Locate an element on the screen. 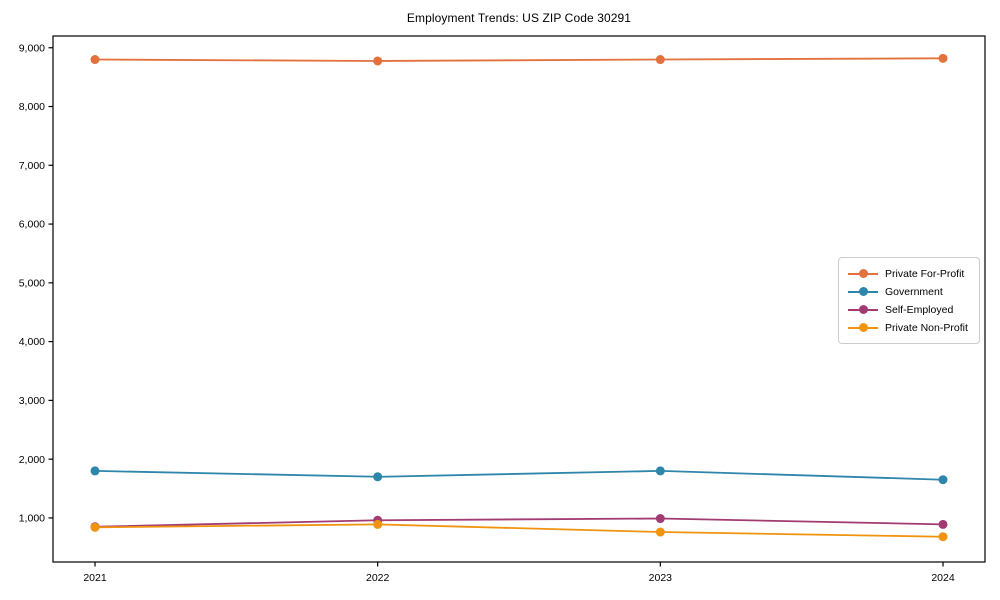  legend-item-government: Government is located at coordinates (909, 291).